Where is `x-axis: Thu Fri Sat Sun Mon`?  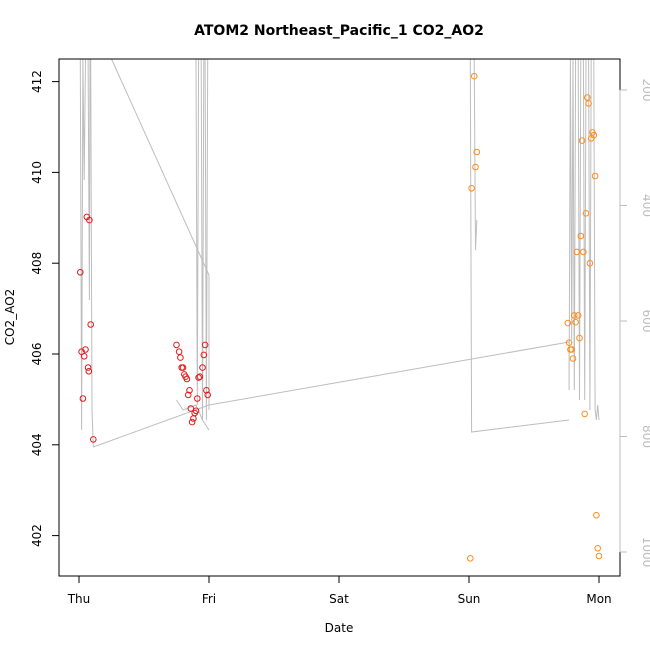
x-axis: Thu Fri Sat Sun Mon is located at coordinates (339, 591).